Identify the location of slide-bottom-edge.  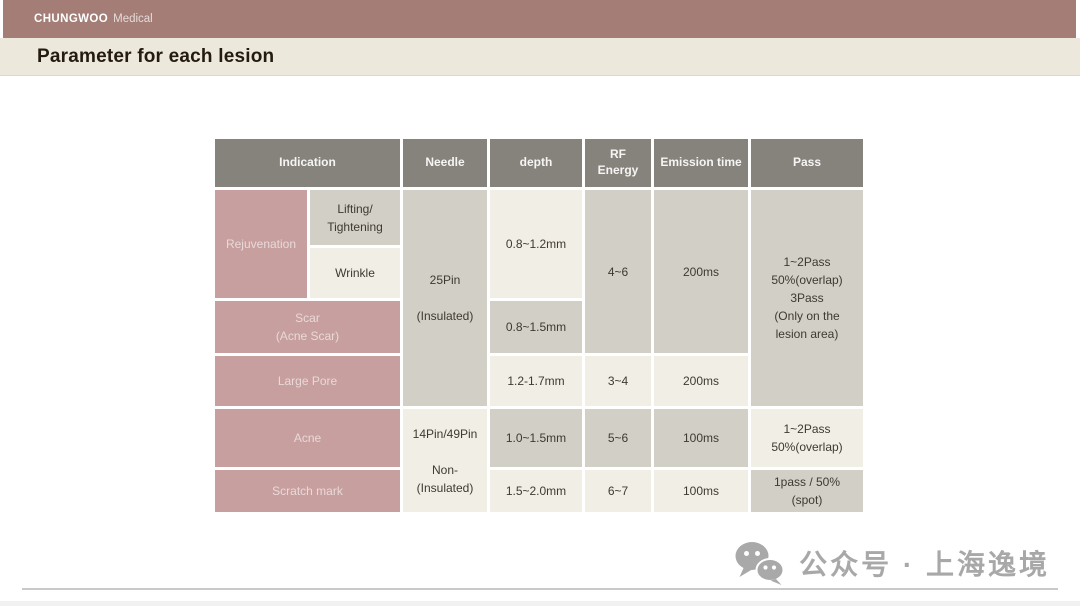
(540, 603).